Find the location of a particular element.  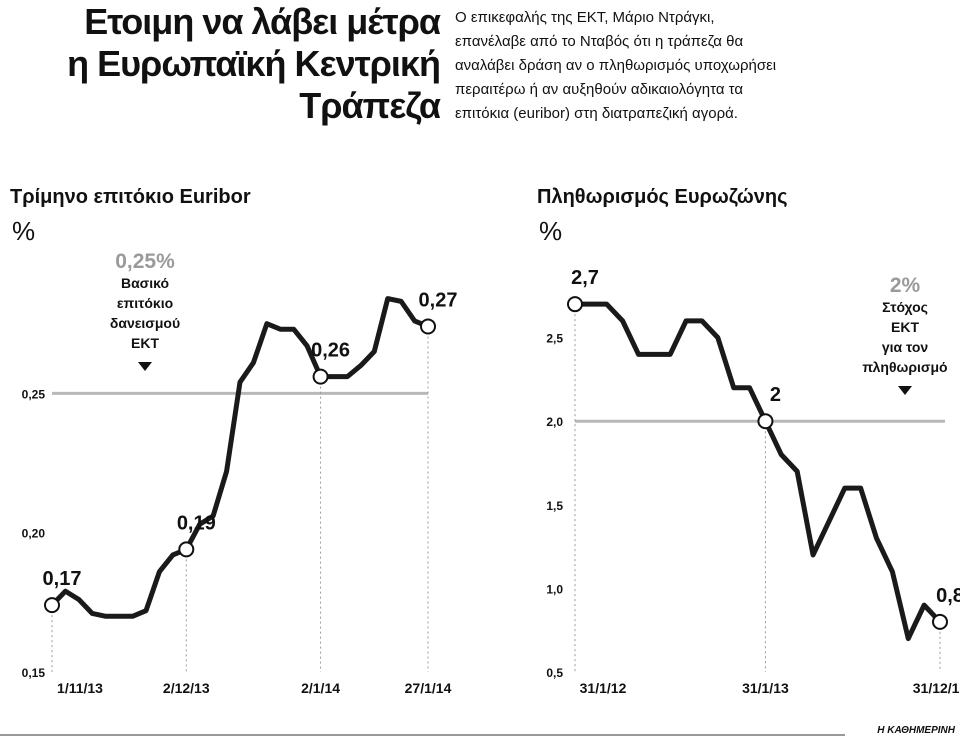

x-tick-label: 27/1/14 is located at coordinates (428, 688).